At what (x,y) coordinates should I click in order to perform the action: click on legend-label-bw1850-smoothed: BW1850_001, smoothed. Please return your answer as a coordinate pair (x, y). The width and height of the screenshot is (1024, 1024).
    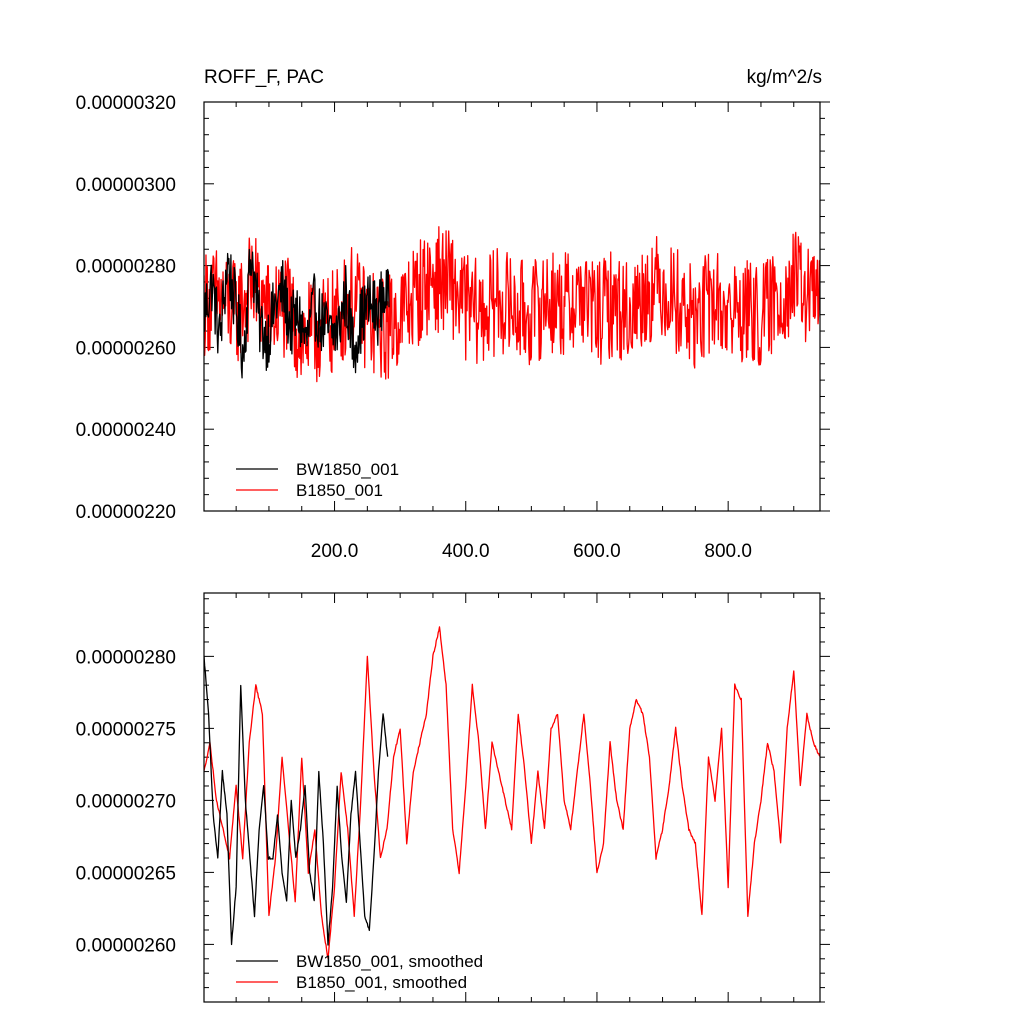
    Looking at the image, I should click on (389, 961).